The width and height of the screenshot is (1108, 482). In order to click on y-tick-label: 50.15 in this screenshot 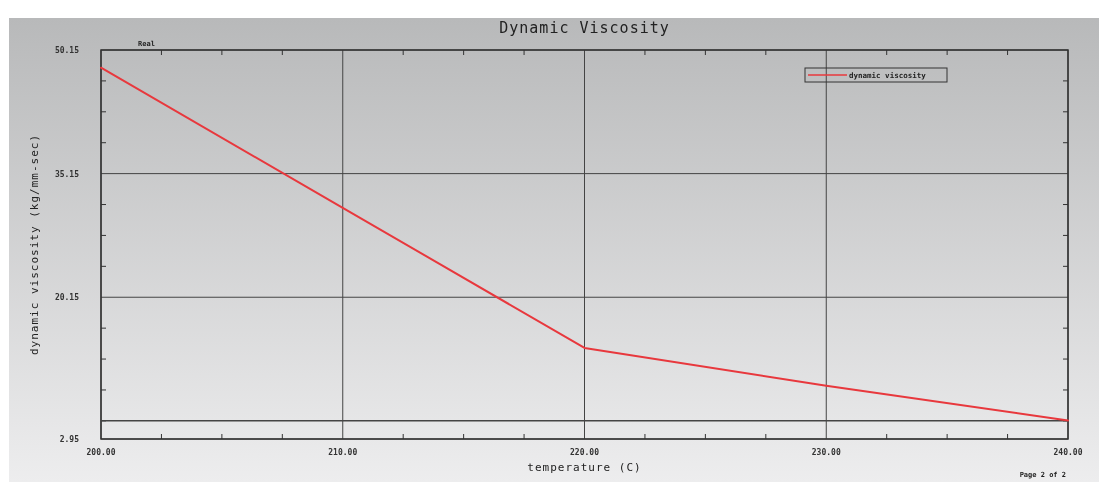, I will do `click(67, 50)`.